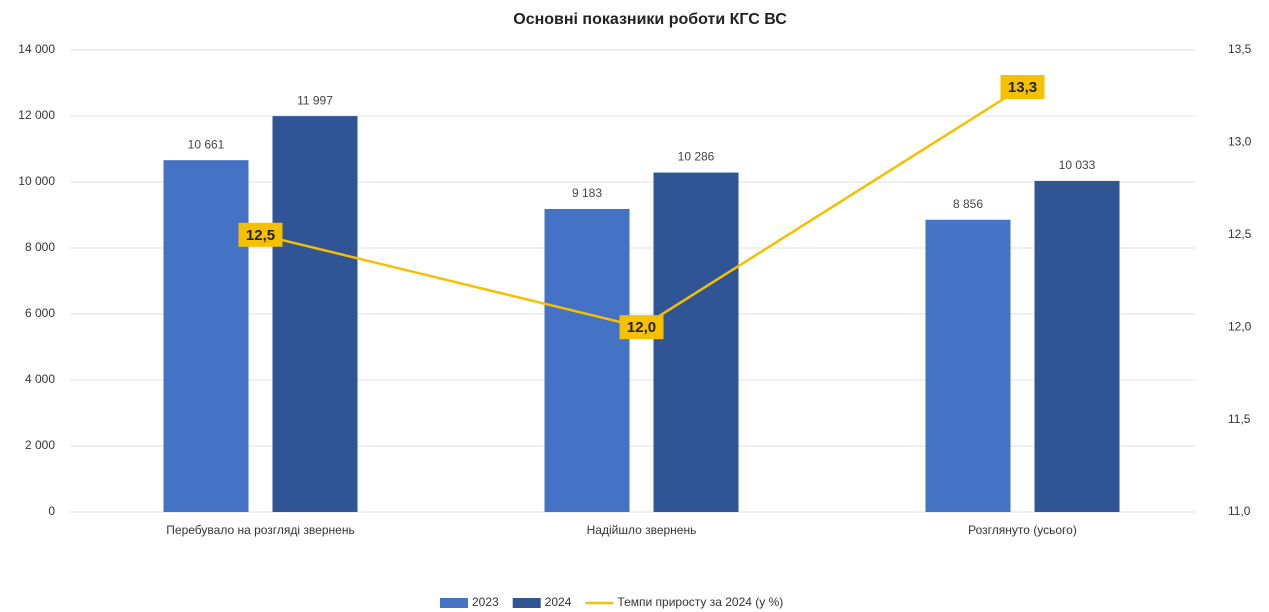 Image resolution: width=1269 pixels, height=612 pixels. Describe the element at coordinates (51, 511) in the screenshot. I see `y-tick-label: 0` at that location.